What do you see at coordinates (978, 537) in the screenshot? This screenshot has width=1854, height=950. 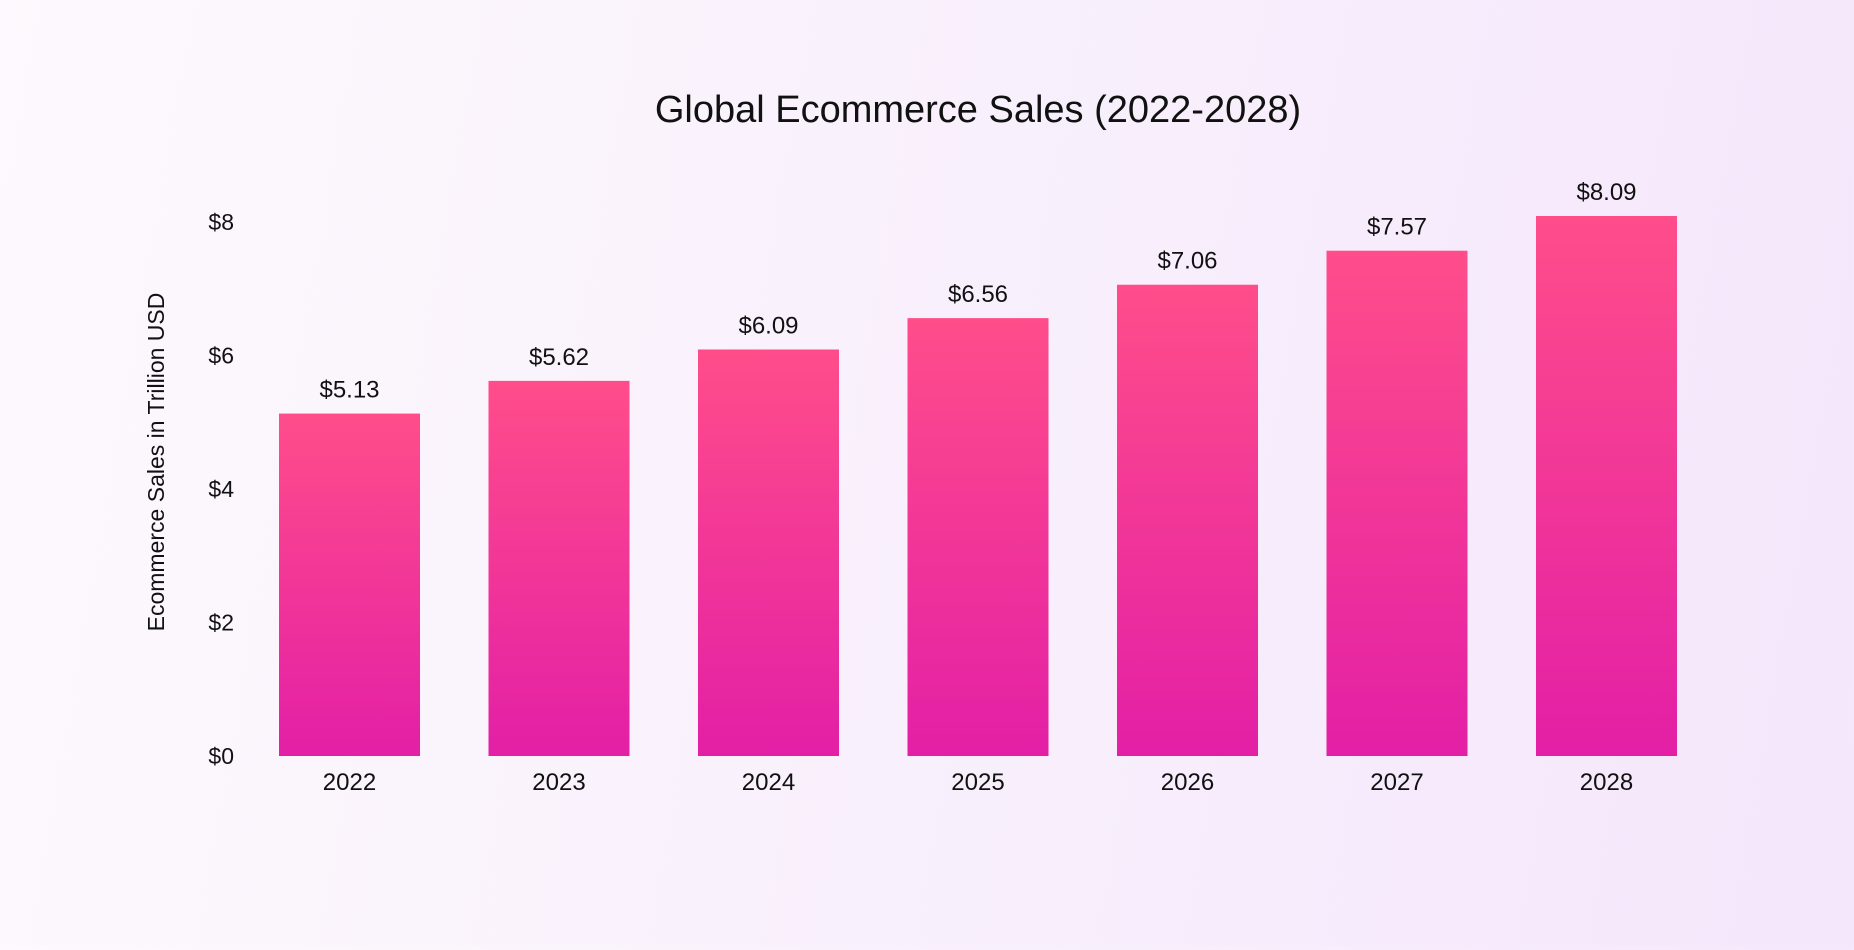 I see `bar-2025` at bounding box center [978, 537].